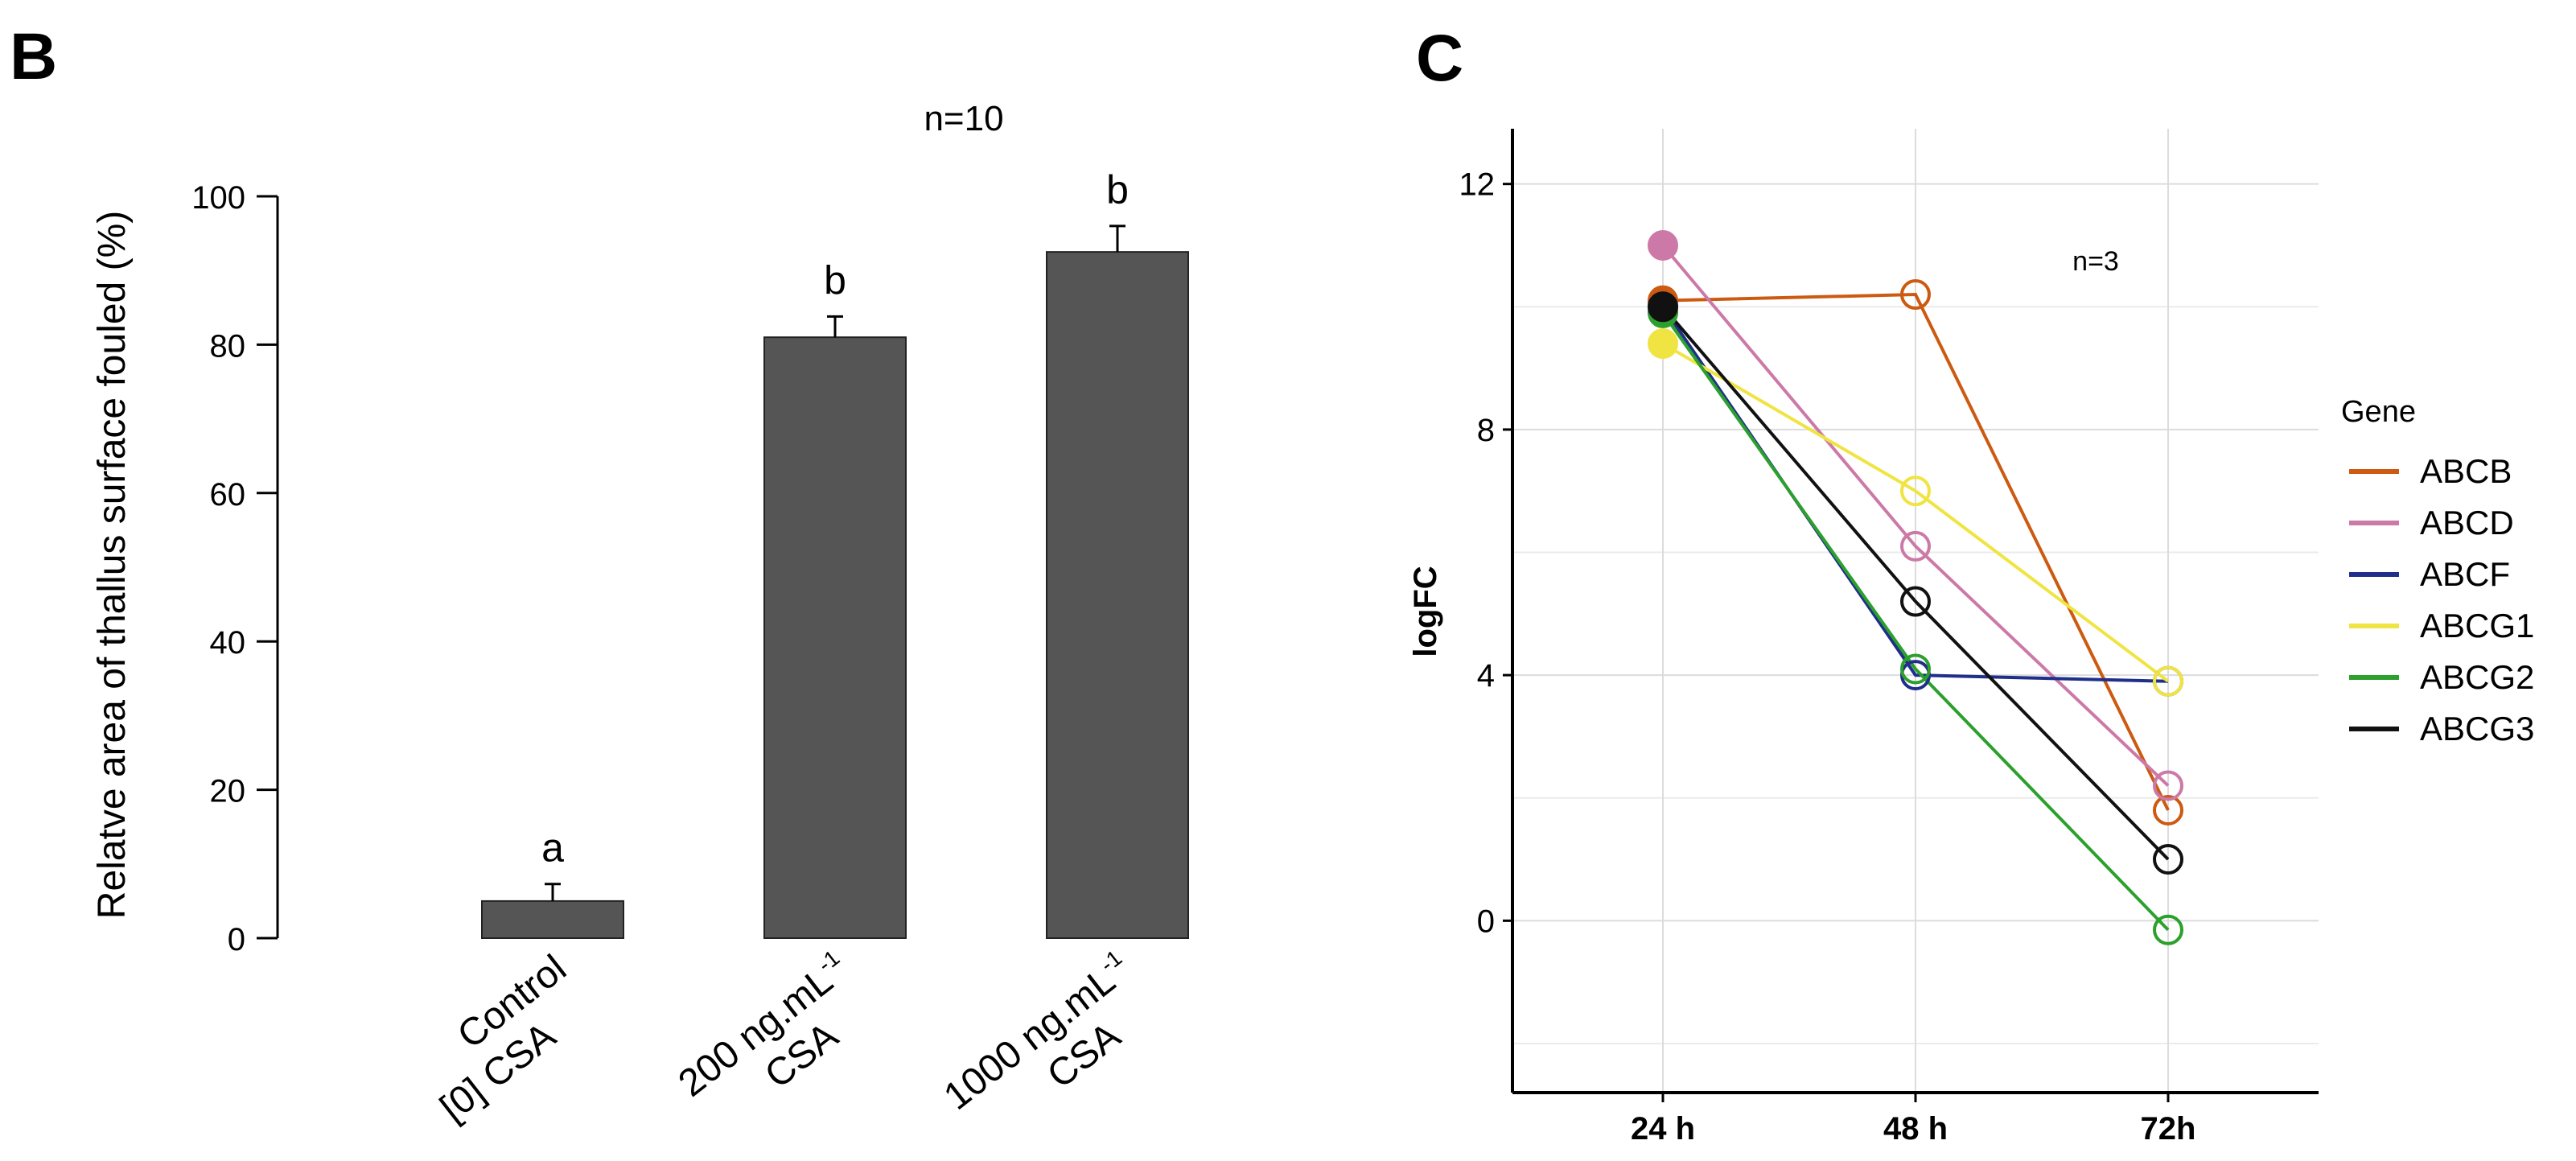 This screenshot has height=1161, width=2576. What do you see at coordinates (2378, 412) in the screenshot?
I see `legend-title: Gene` at bounding box center [2378, 412].